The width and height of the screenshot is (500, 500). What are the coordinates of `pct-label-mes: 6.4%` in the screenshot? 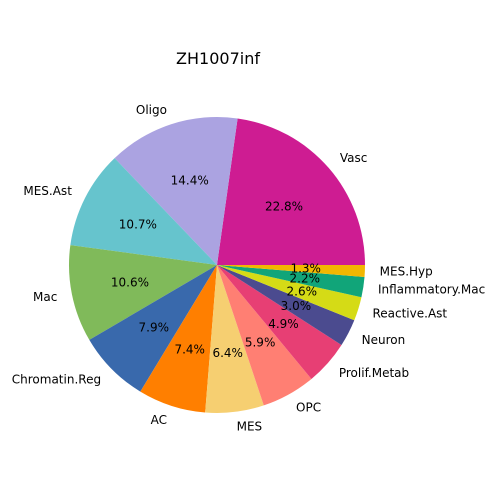 It's located at (227, 353).